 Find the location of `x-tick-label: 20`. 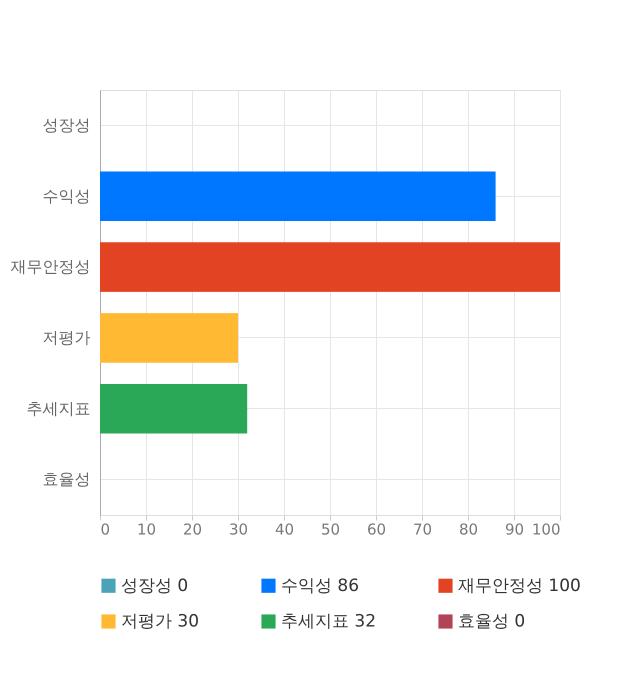

x-tick-label: 20 is located at coordinates (192, 529).